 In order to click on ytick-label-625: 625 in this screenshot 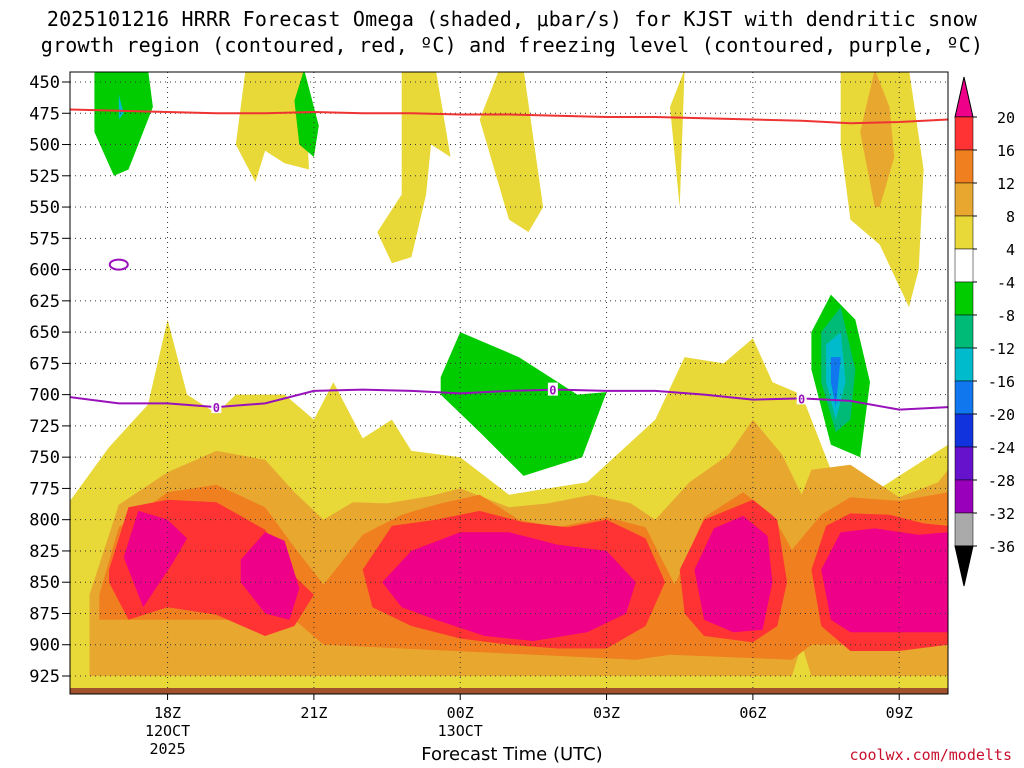, I will do `click(44, 302)`.